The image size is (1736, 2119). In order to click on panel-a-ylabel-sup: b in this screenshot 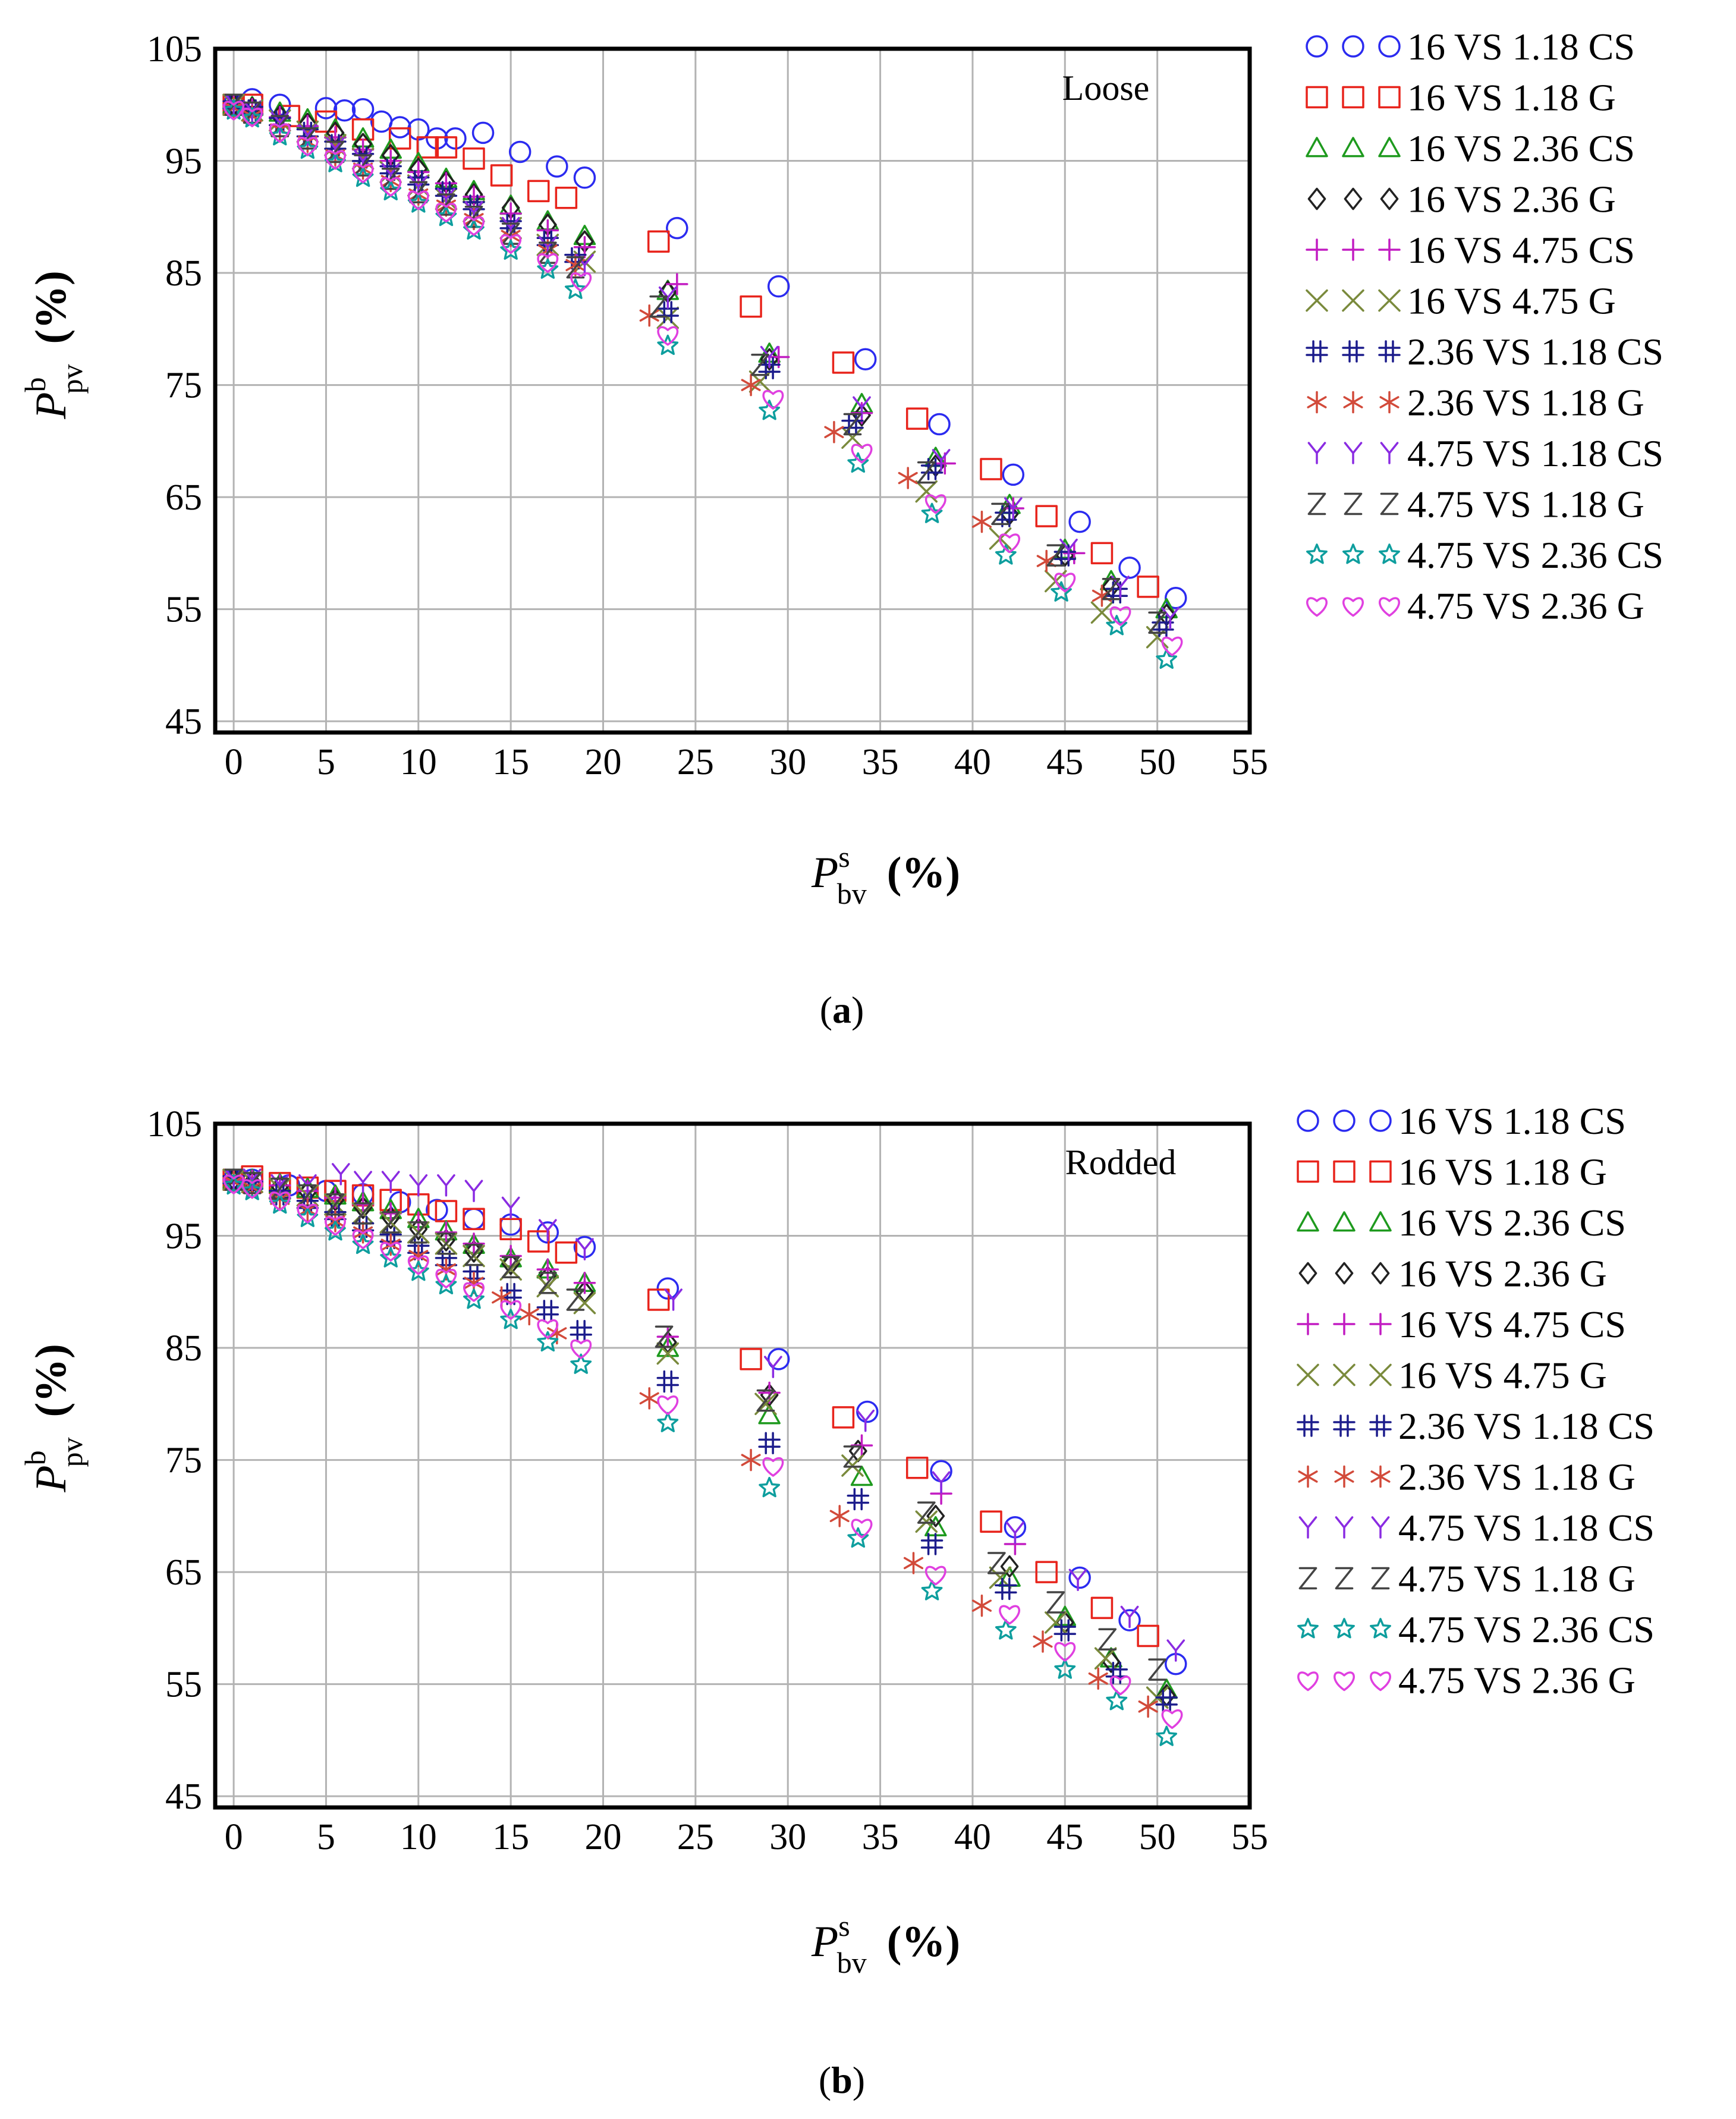, I will do `click(35, 385)`.